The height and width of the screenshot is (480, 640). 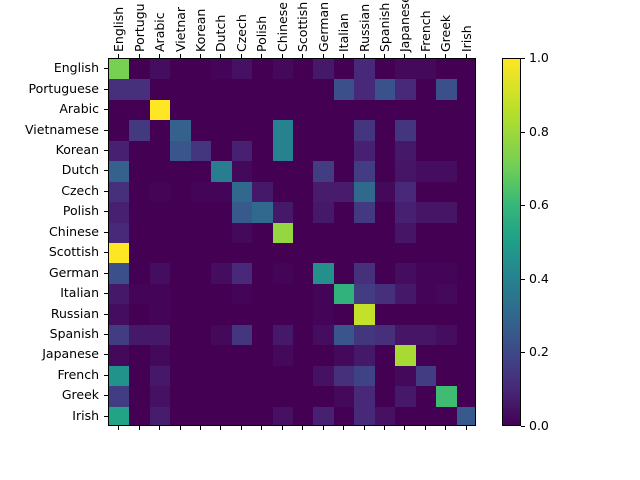 What do you see at coordinates (344, 32) in the screenshot?
I see `x-tick-label: Italian` at bounding box center [344, 32].